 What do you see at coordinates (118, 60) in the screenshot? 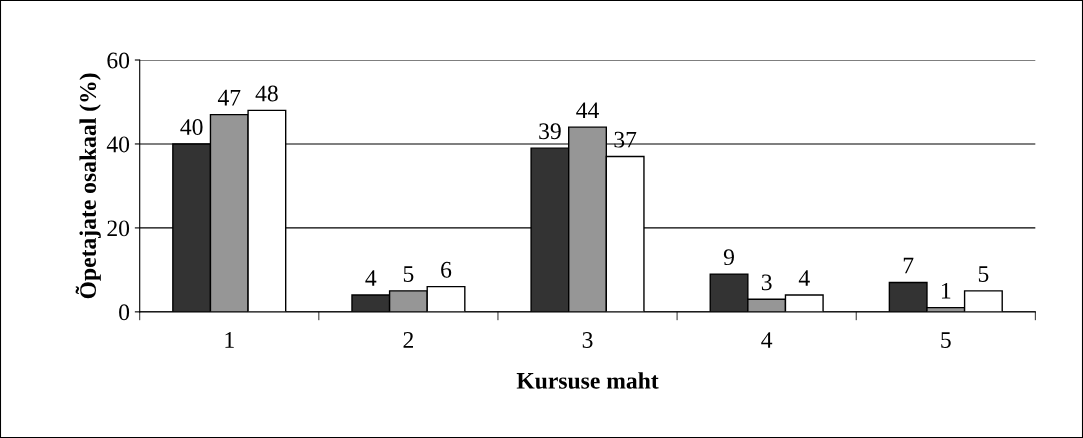
I see `y-tick-label: 60` at bounding box center [118, 60].